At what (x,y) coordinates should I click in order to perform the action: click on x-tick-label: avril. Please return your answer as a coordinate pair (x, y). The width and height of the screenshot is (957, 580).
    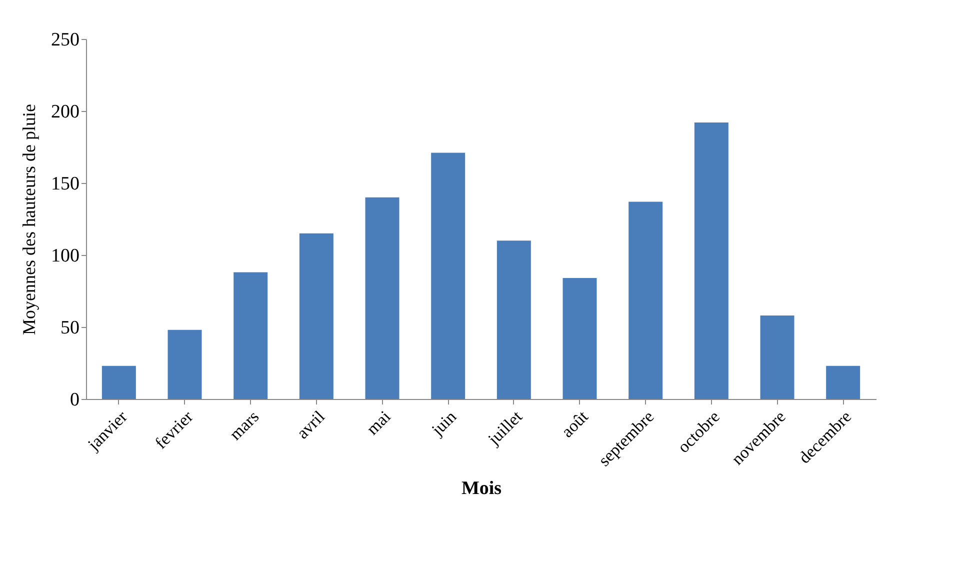
    Looking at the image, I should click on (310, 424).